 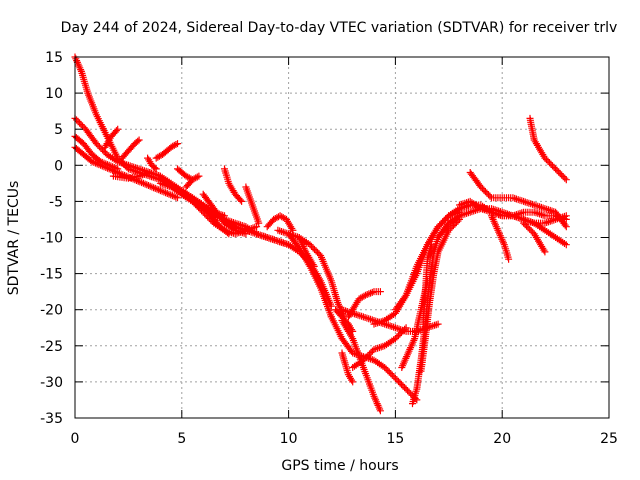 What do you see at coordinates (339, 466) in the screenshot?
I see `x-axis-label: GPS time / hours` at bounding box center [339, 466].